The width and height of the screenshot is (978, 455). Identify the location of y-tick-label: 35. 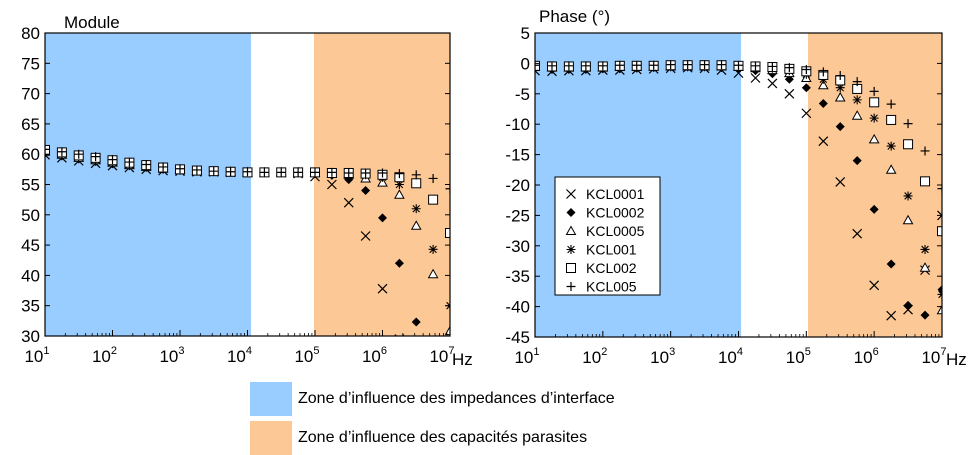
(30, 306).